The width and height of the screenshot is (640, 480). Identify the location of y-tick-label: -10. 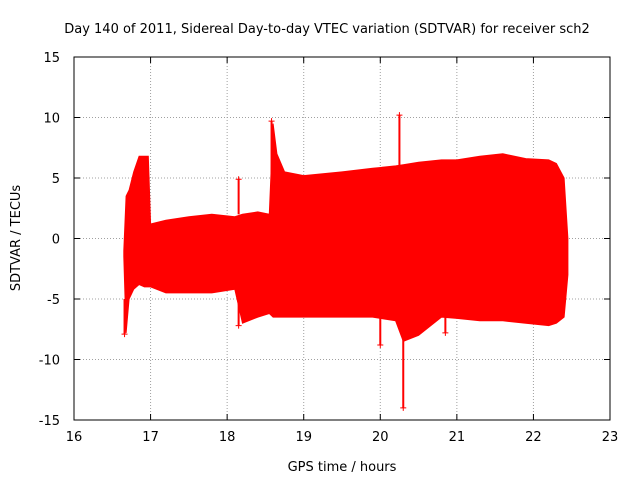
(49, 361).